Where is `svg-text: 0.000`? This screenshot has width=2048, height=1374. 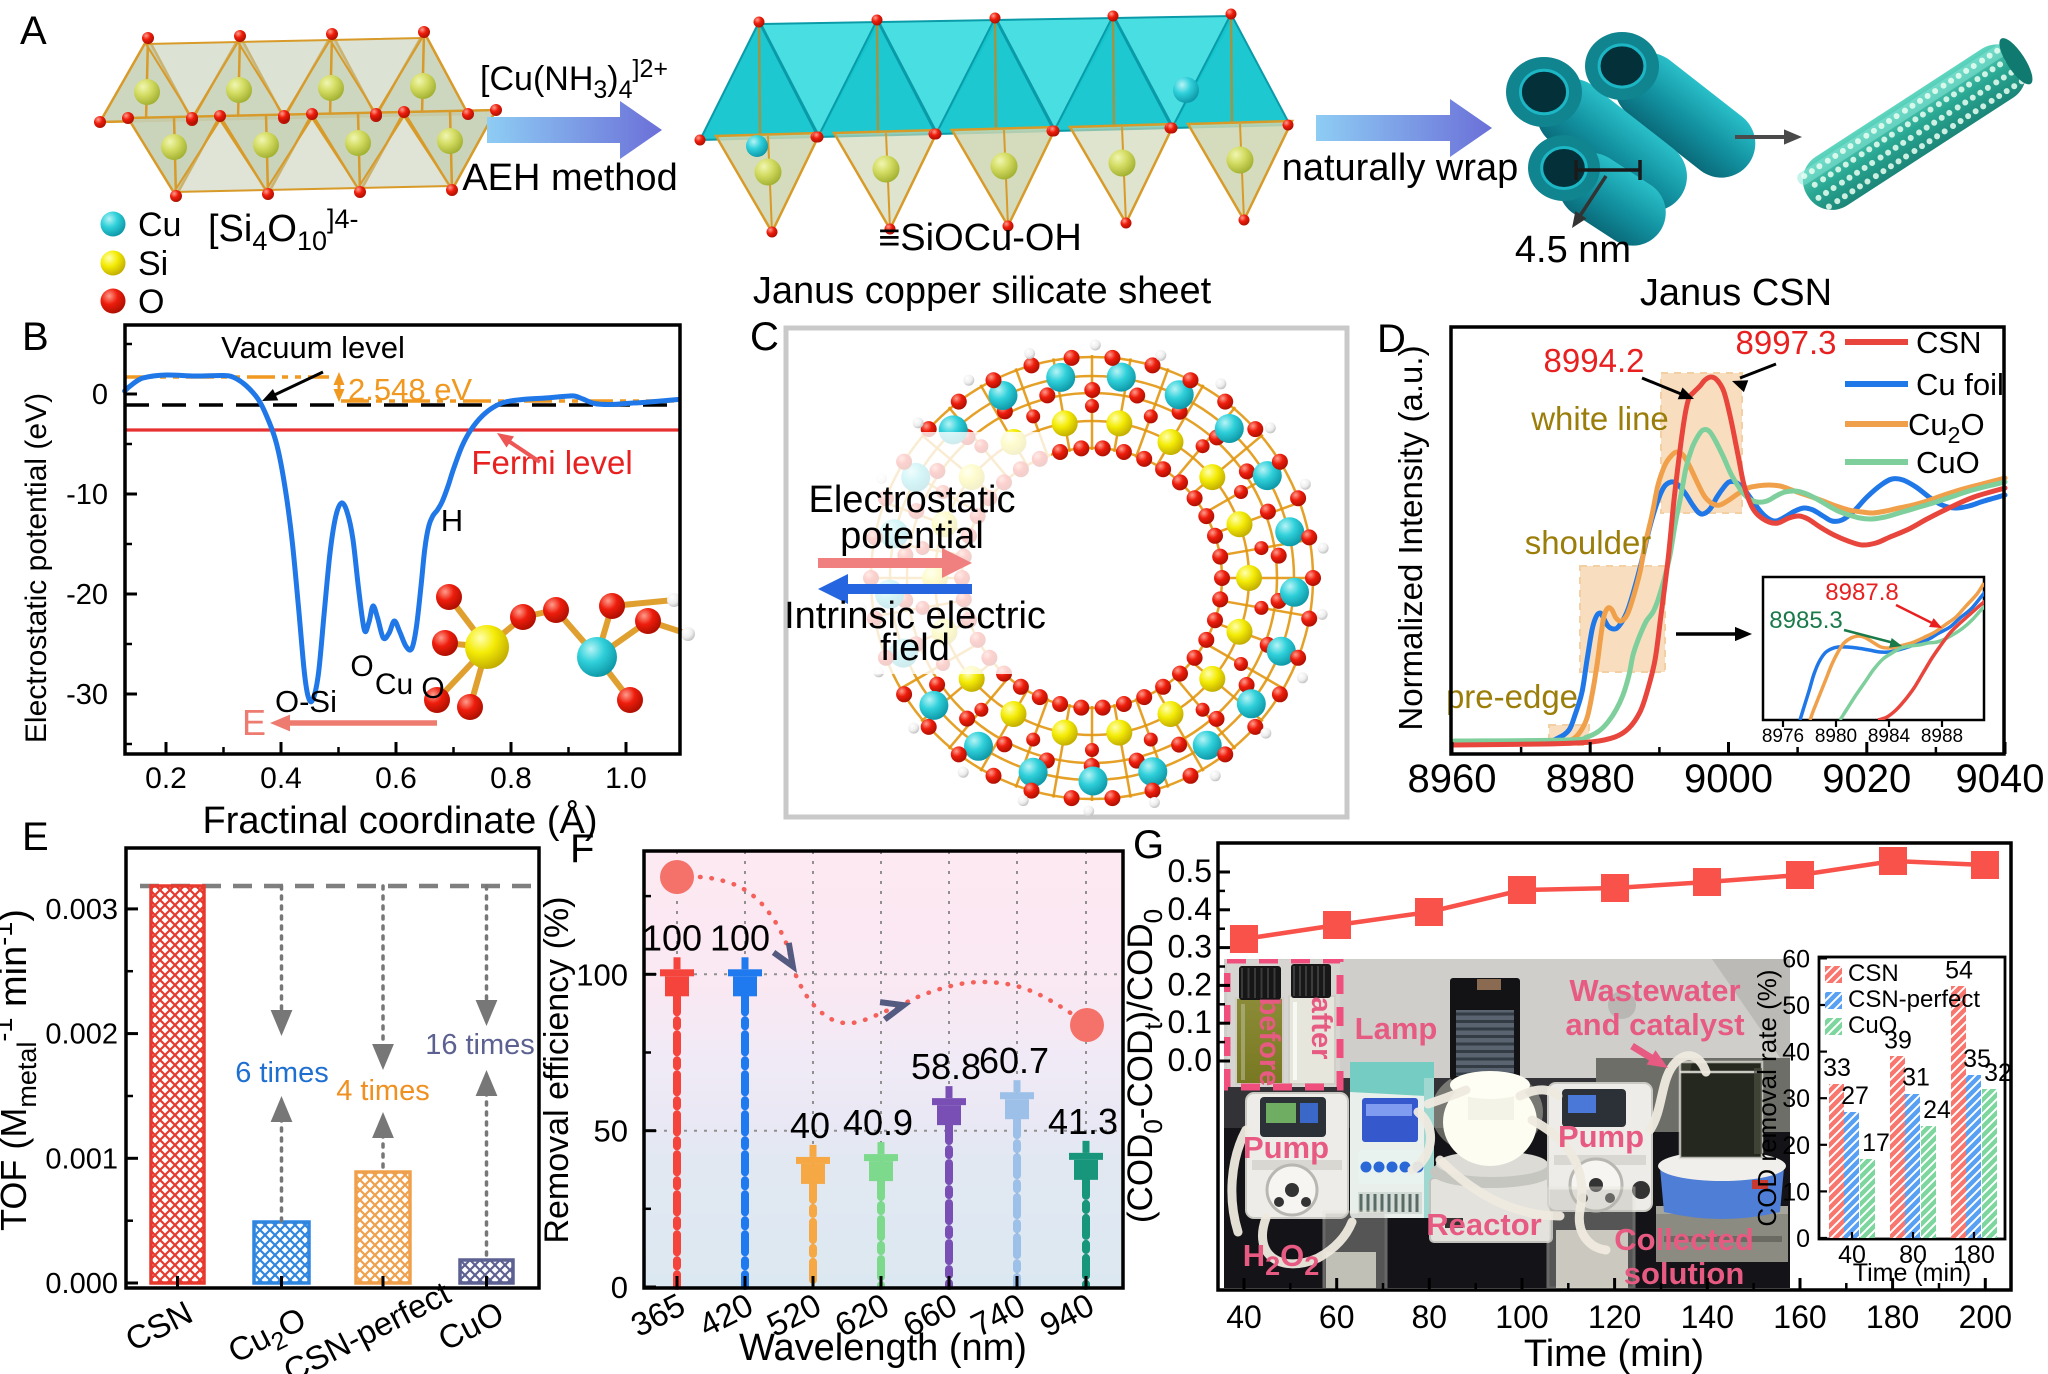 svg-text: 0.000 is located at coordinates (81, 1284).